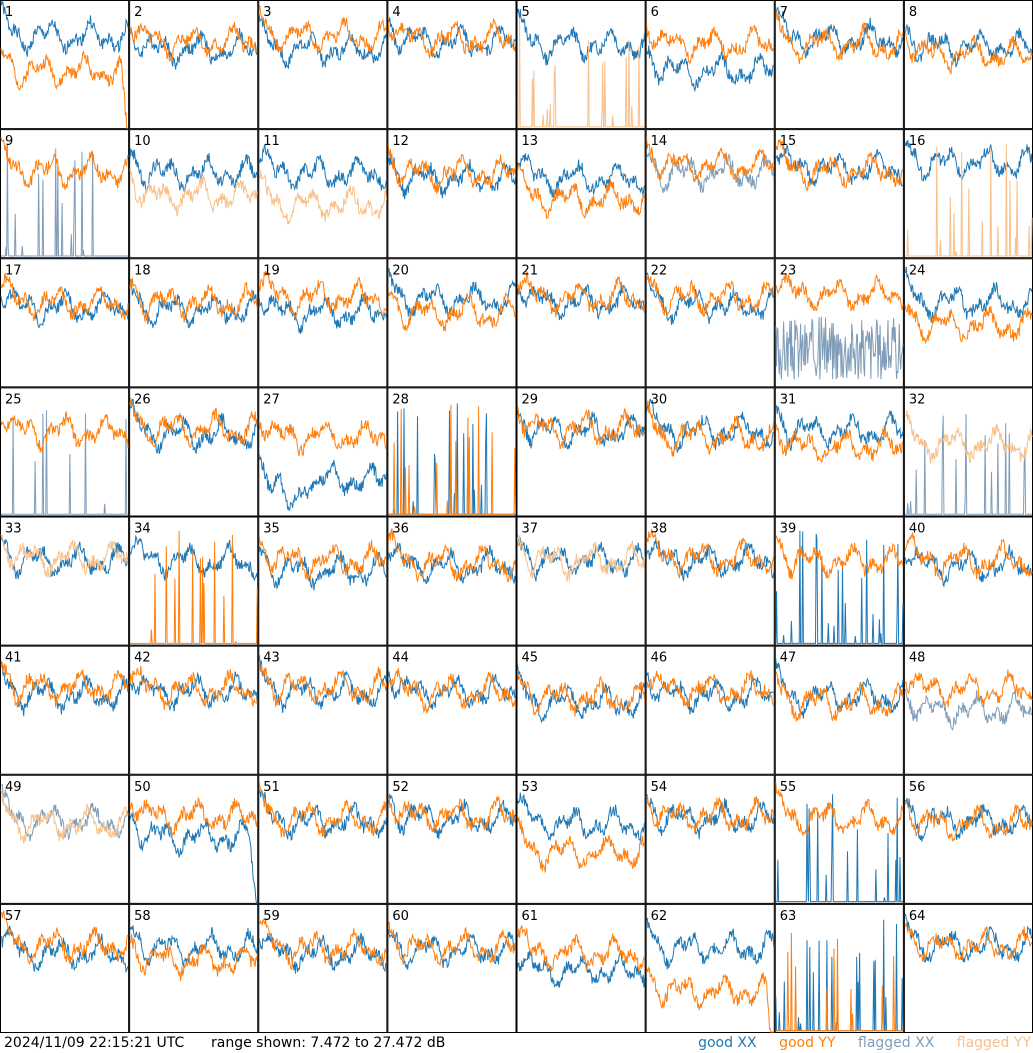  What do you see at coordinates (323, 581) in the screenshot?
I see `panel-35: 35` at bounding box center [323, 581].